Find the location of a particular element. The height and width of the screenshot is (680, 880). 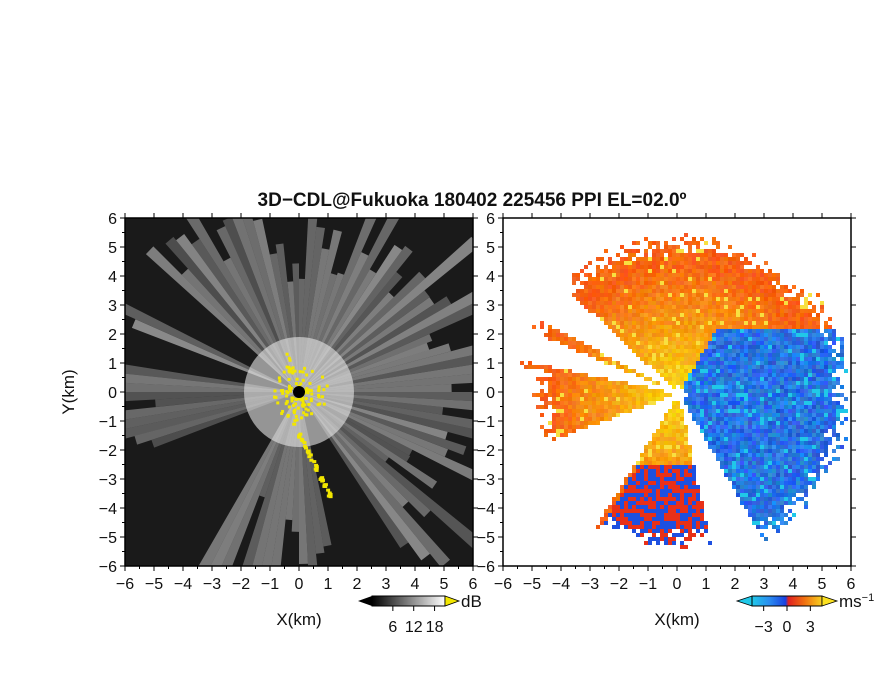

snr-y-tick-label: 3 is located at coordinates (112, 306).